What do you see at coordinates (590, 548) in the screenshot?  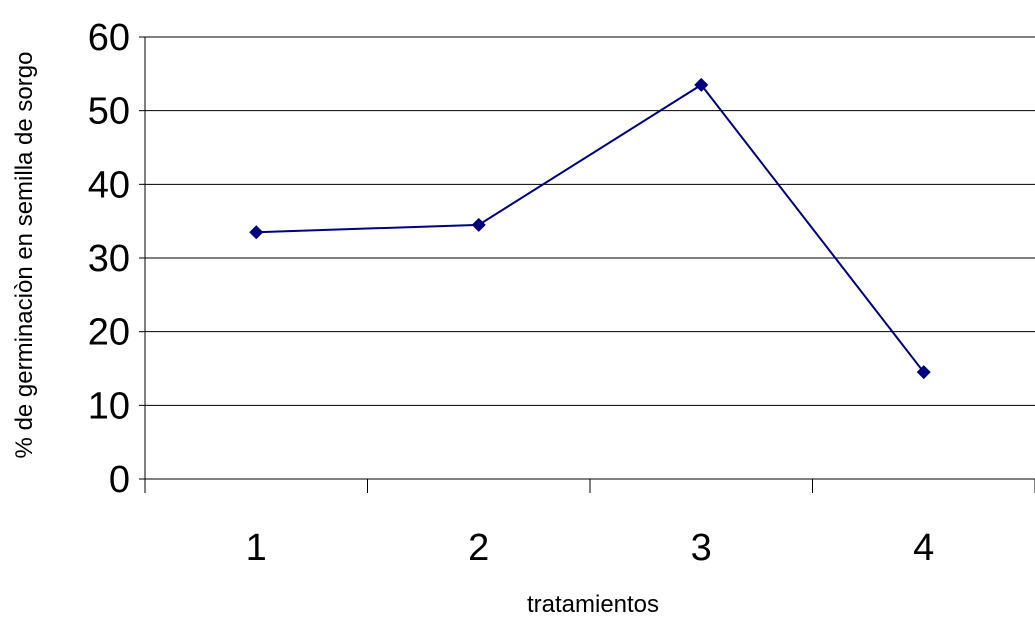 I see `x-tick-labels: 1 2 3 4` at bounding box center [590, 548].